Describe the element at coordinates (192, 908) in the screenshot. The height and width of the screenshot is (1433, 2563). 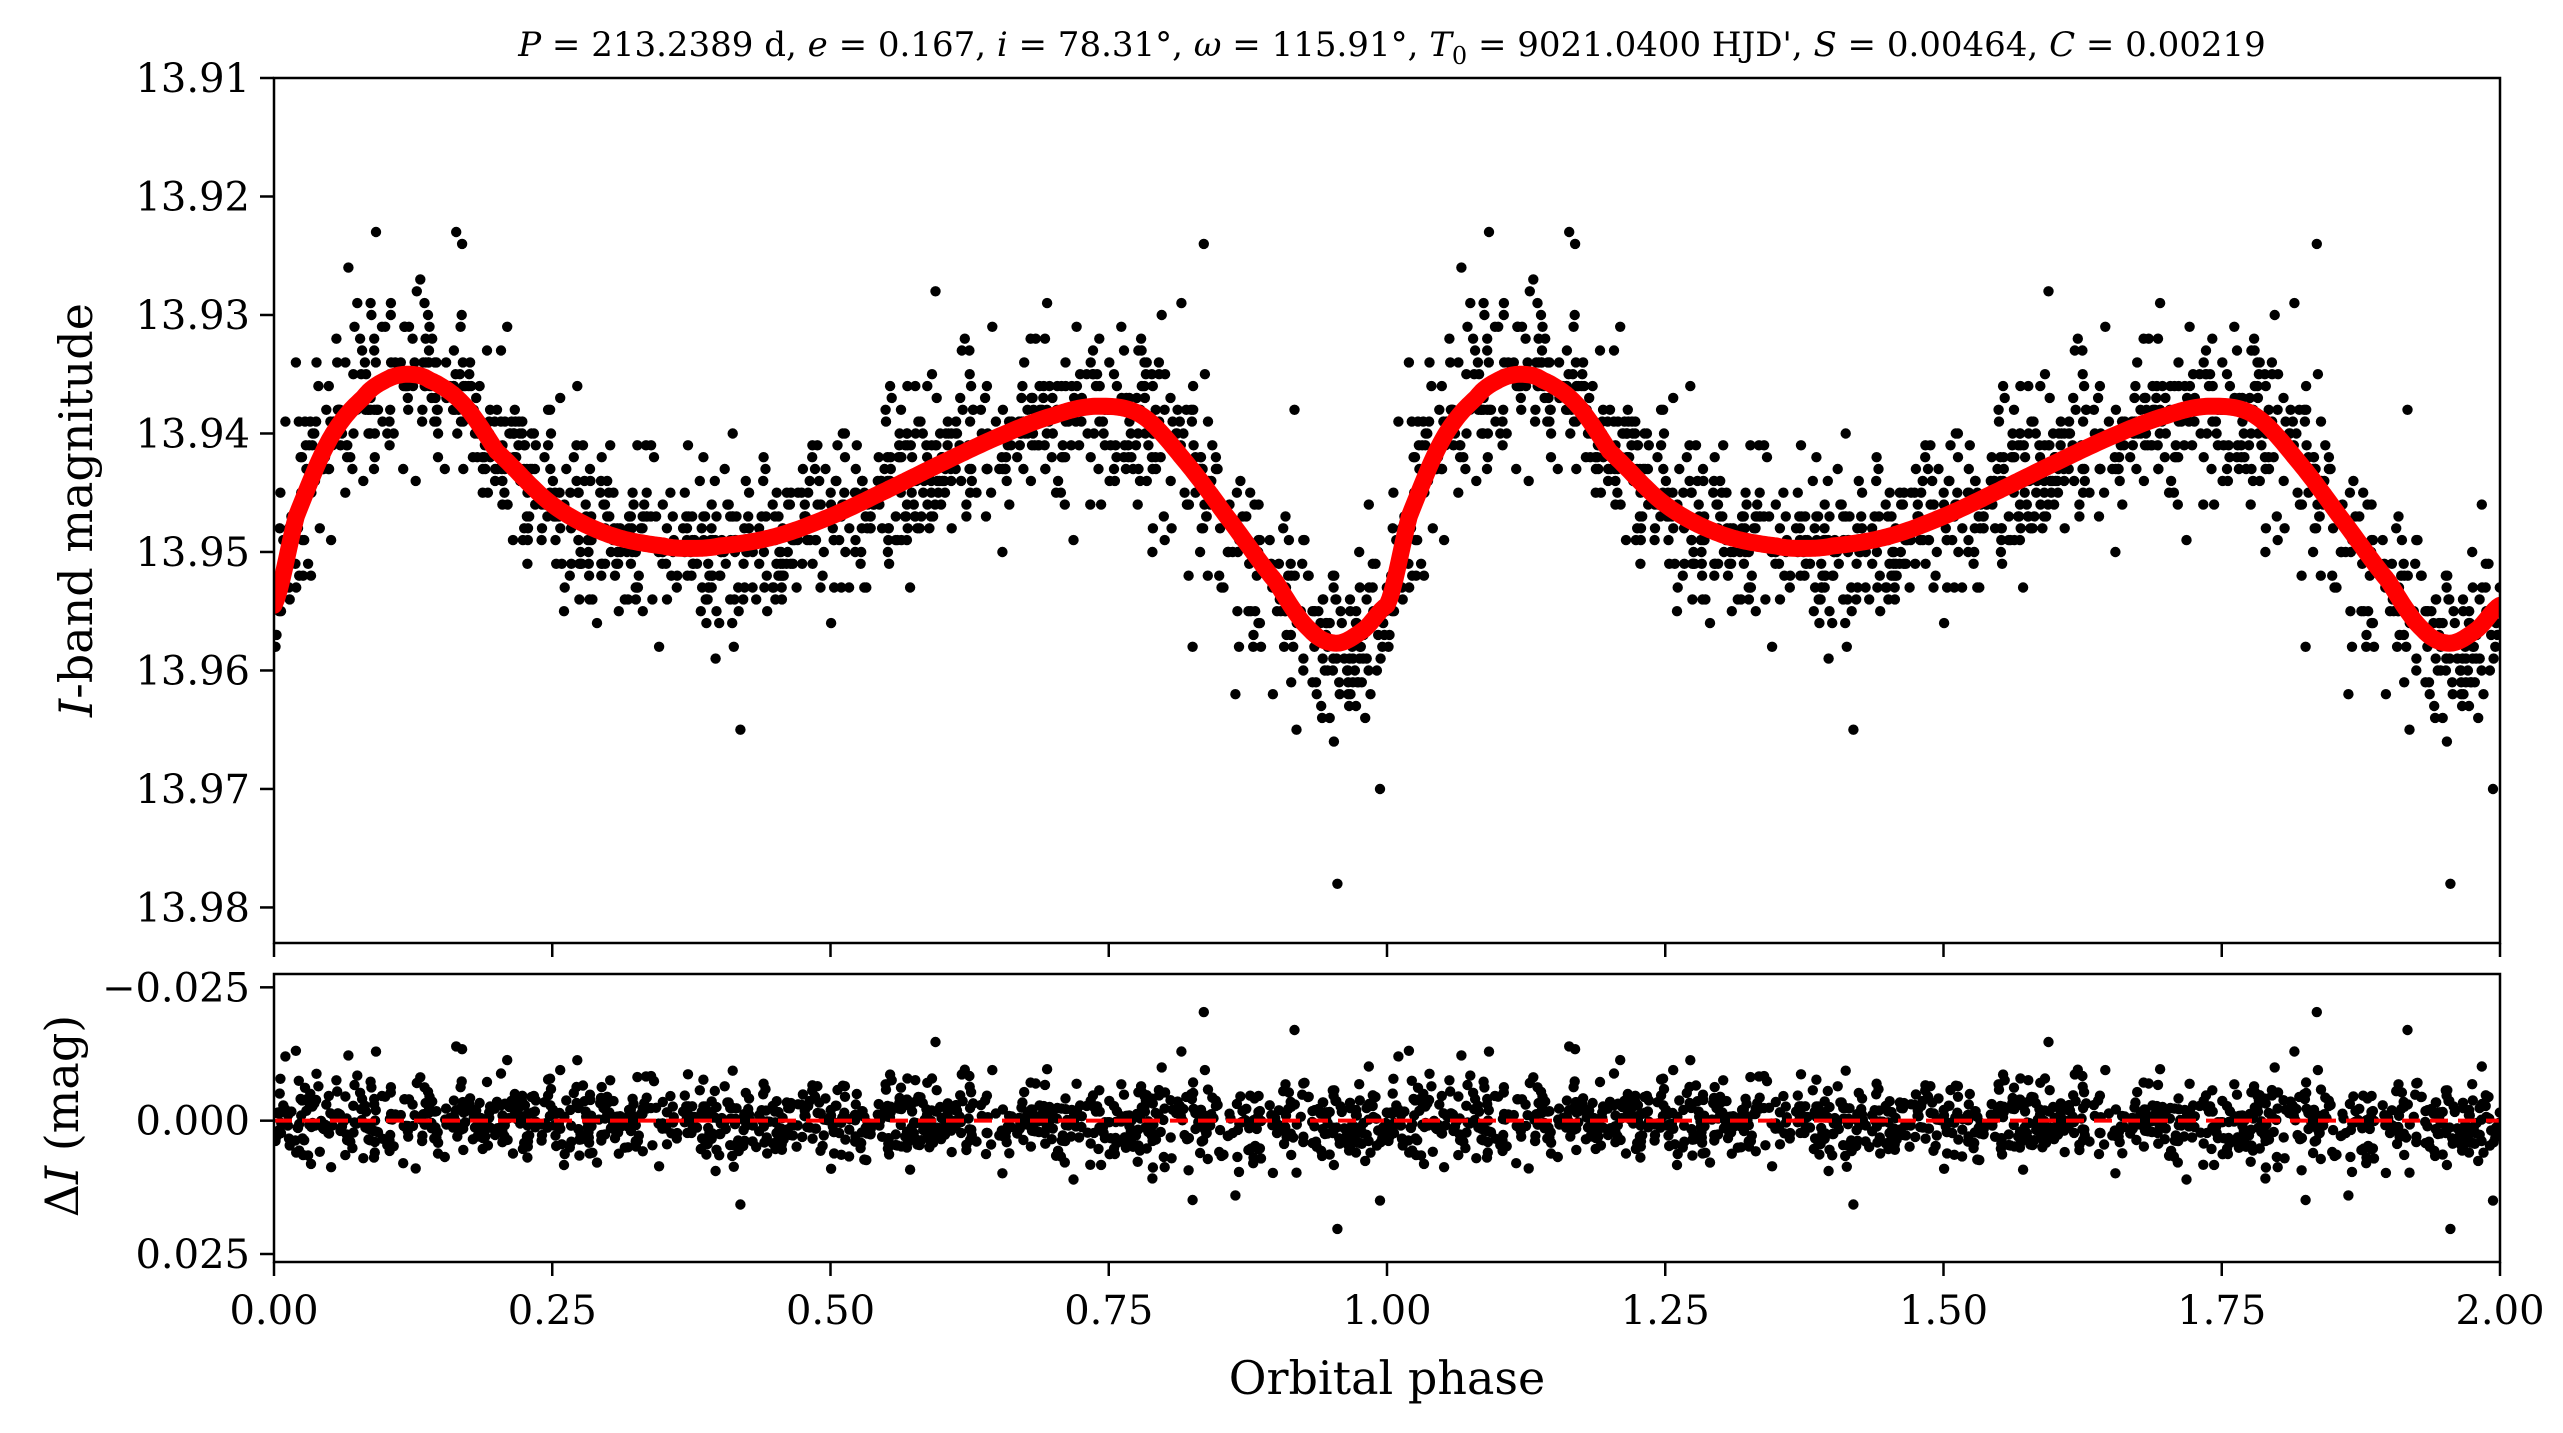
I see `y-tick-label: 13.98` at that location.